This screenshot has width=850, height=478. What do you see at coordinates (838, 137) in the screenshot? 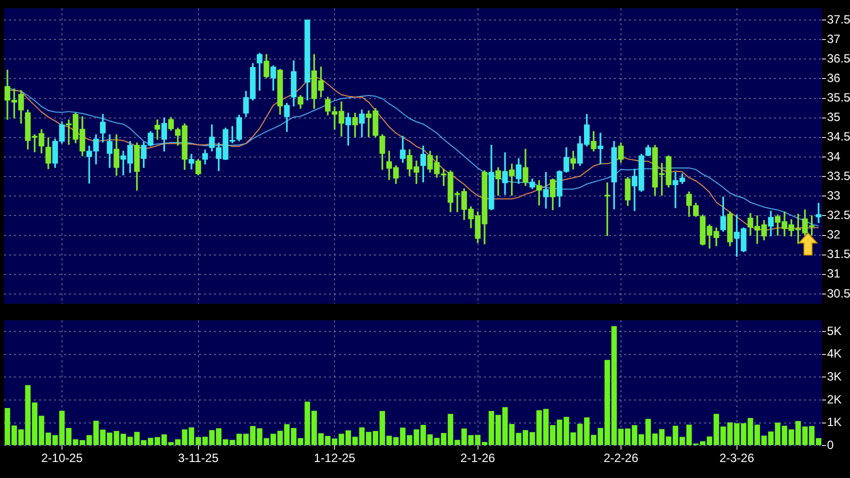
I see `y-tick-label: 34.5` at bounding box center [838, 137].